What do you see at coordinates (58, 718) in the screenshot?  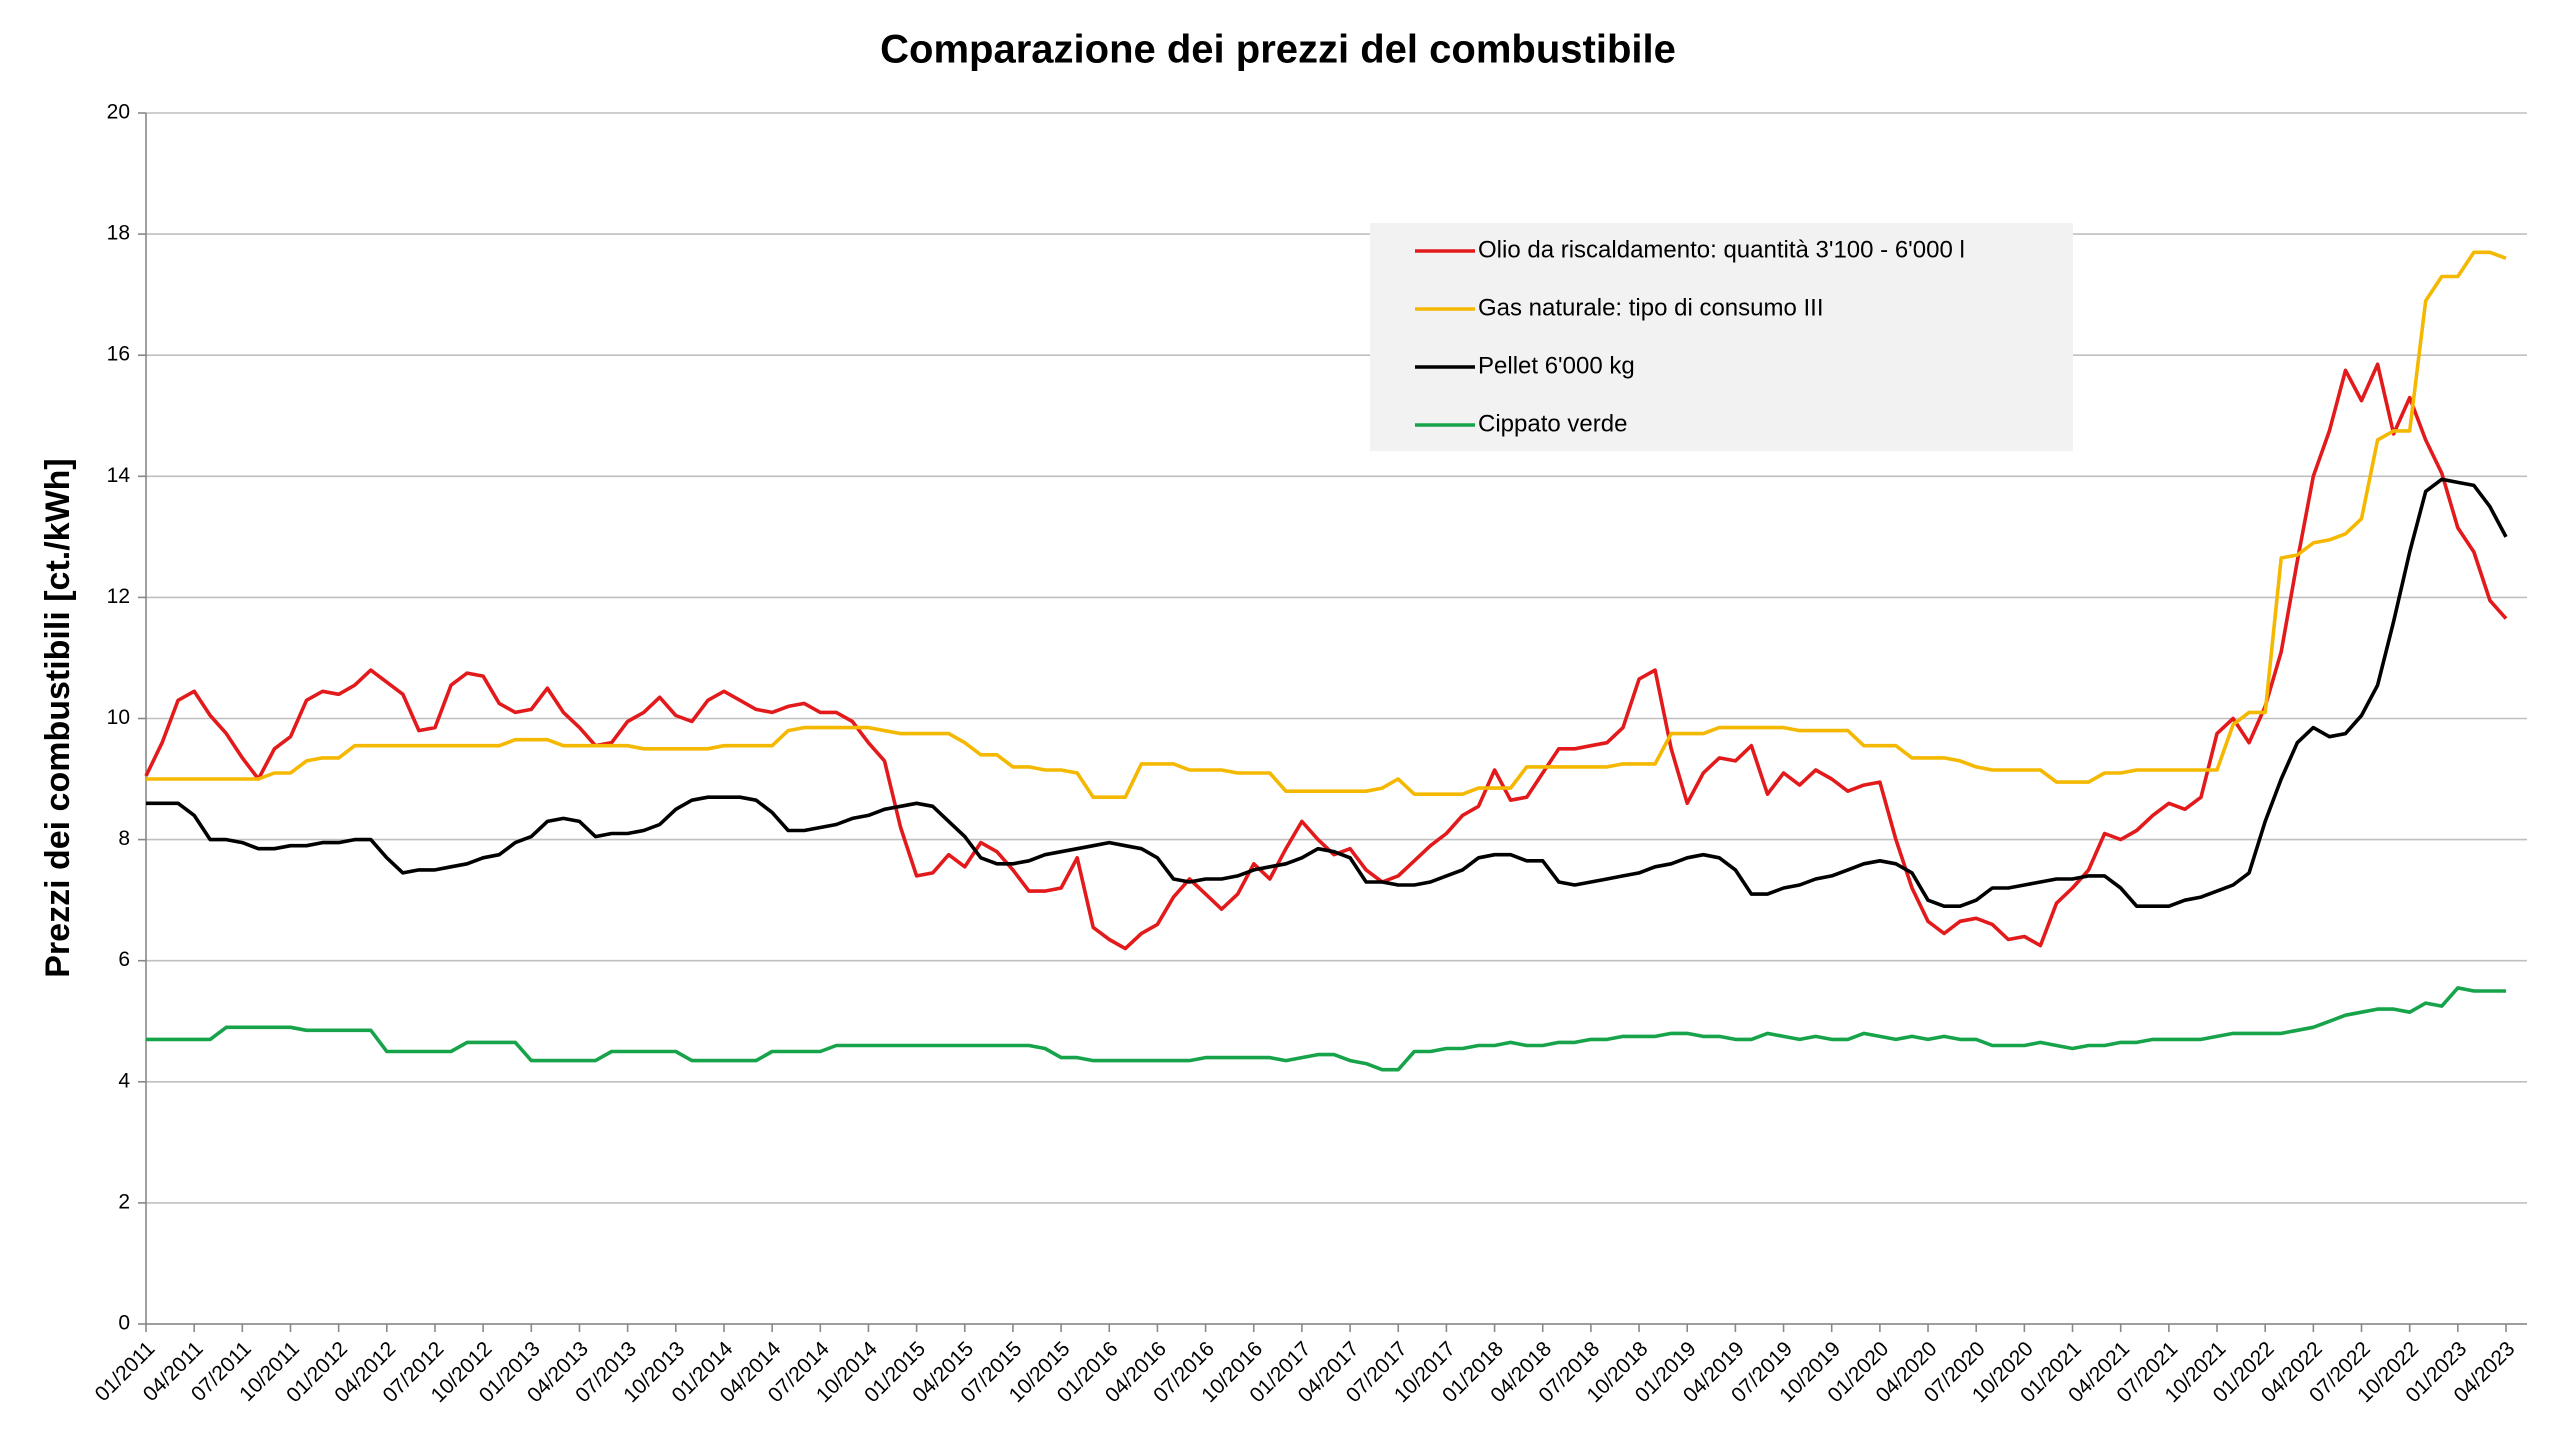 I see `y-axis-label: Prezzi dei combustibili [ct./kWh]` at bounding box center [58, 718].